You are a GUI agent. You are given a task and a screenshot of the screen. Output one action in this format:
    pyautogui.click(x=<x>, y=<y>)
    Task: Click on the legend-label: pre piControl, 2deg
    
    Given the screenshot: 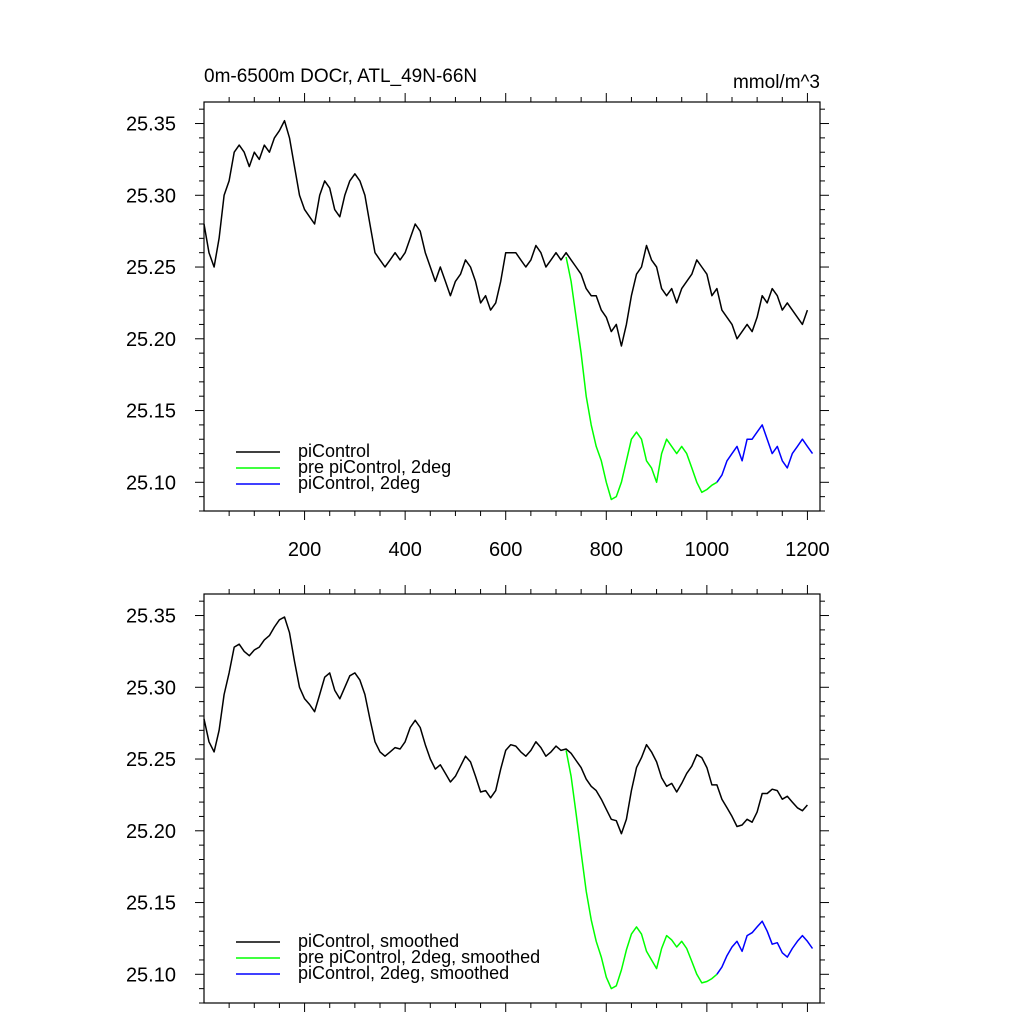 What is the action you would take?
    pyautogui.click(x=374, y=467)
    